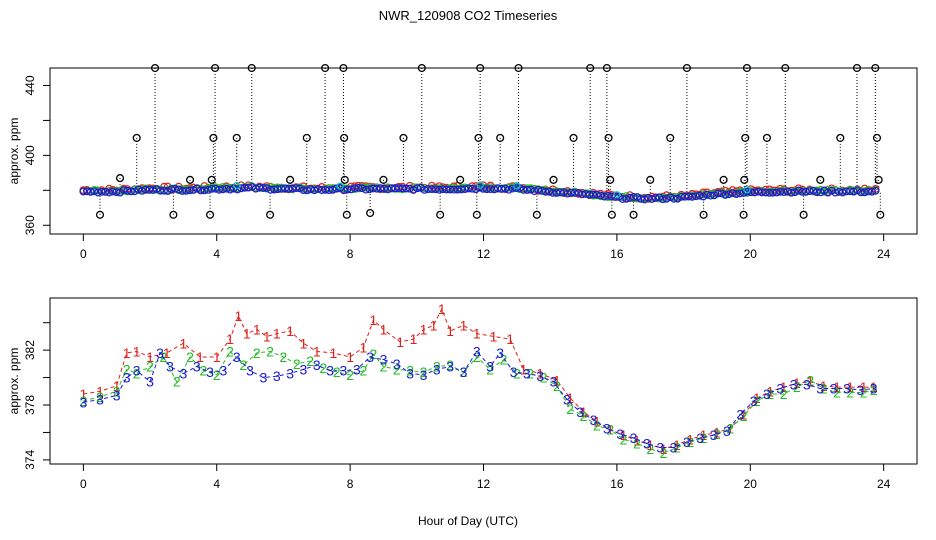 The image size is (936, 540). Describe the element at coordinates (83, 484) in the screenshot. I see `bottom-x-tick-label: 0` at that location.